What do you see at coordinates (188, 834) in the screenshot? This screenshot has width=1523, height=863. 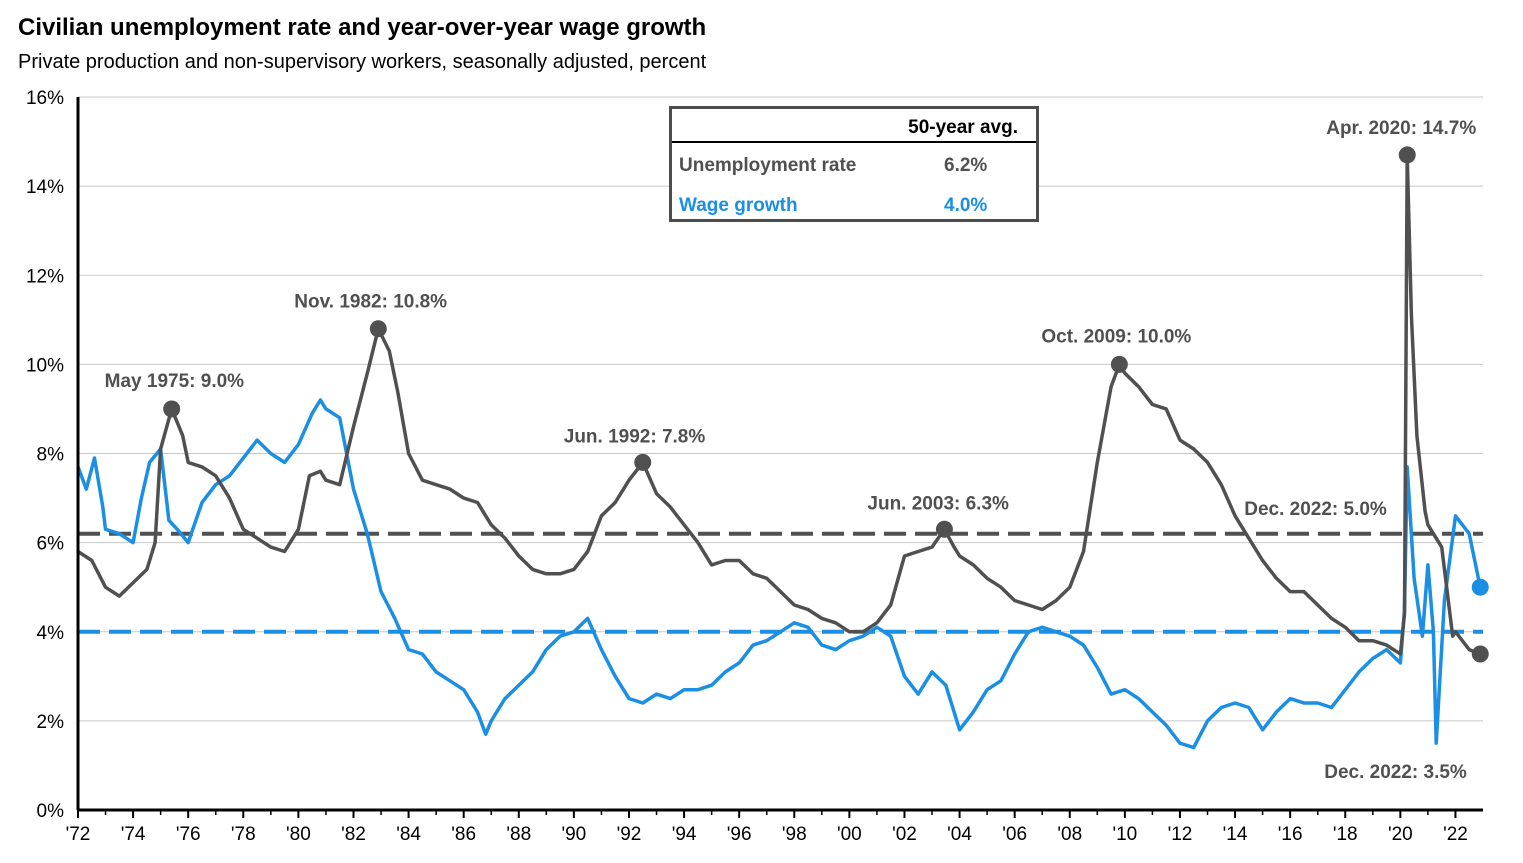 I see `x-tick-label: '76` at bounding box center [188, 834].